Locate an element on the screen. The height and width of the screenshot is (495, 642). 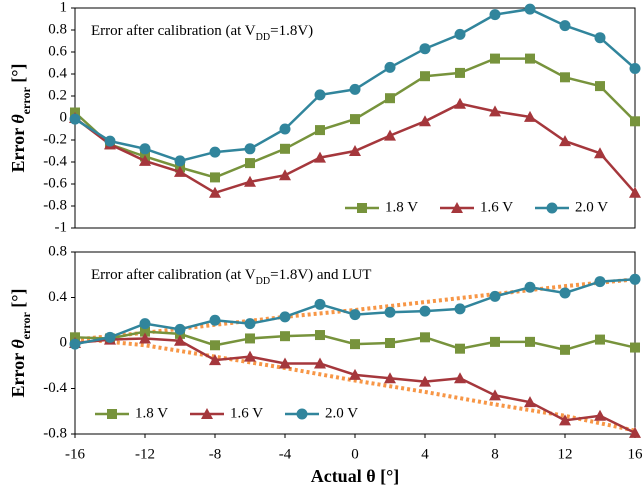
y-tick-label: 0 is located at coordinates (64, 342).